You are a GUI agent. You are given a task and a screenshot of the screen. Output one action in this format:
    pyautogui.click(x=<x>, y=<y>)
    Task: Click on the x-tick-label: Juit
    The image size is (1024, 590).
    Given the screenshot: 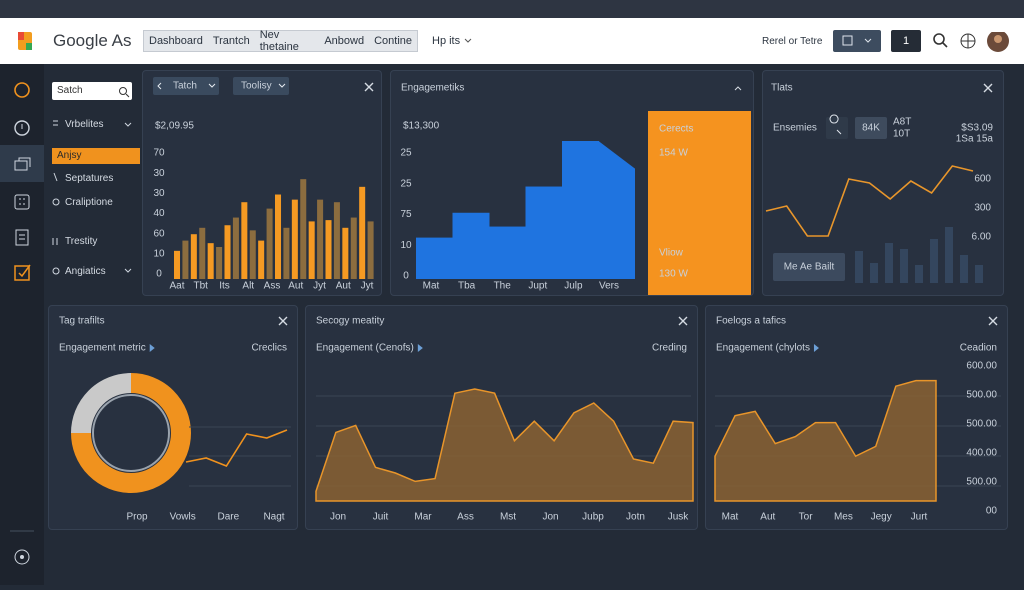 What is the action you would take?
    pyautogui.click(x=381, y=517)
    